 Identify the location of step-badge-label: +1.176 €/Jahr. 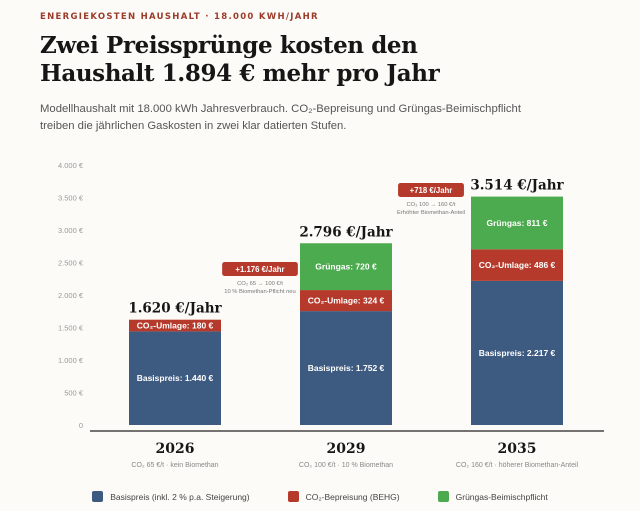
(259, 269).